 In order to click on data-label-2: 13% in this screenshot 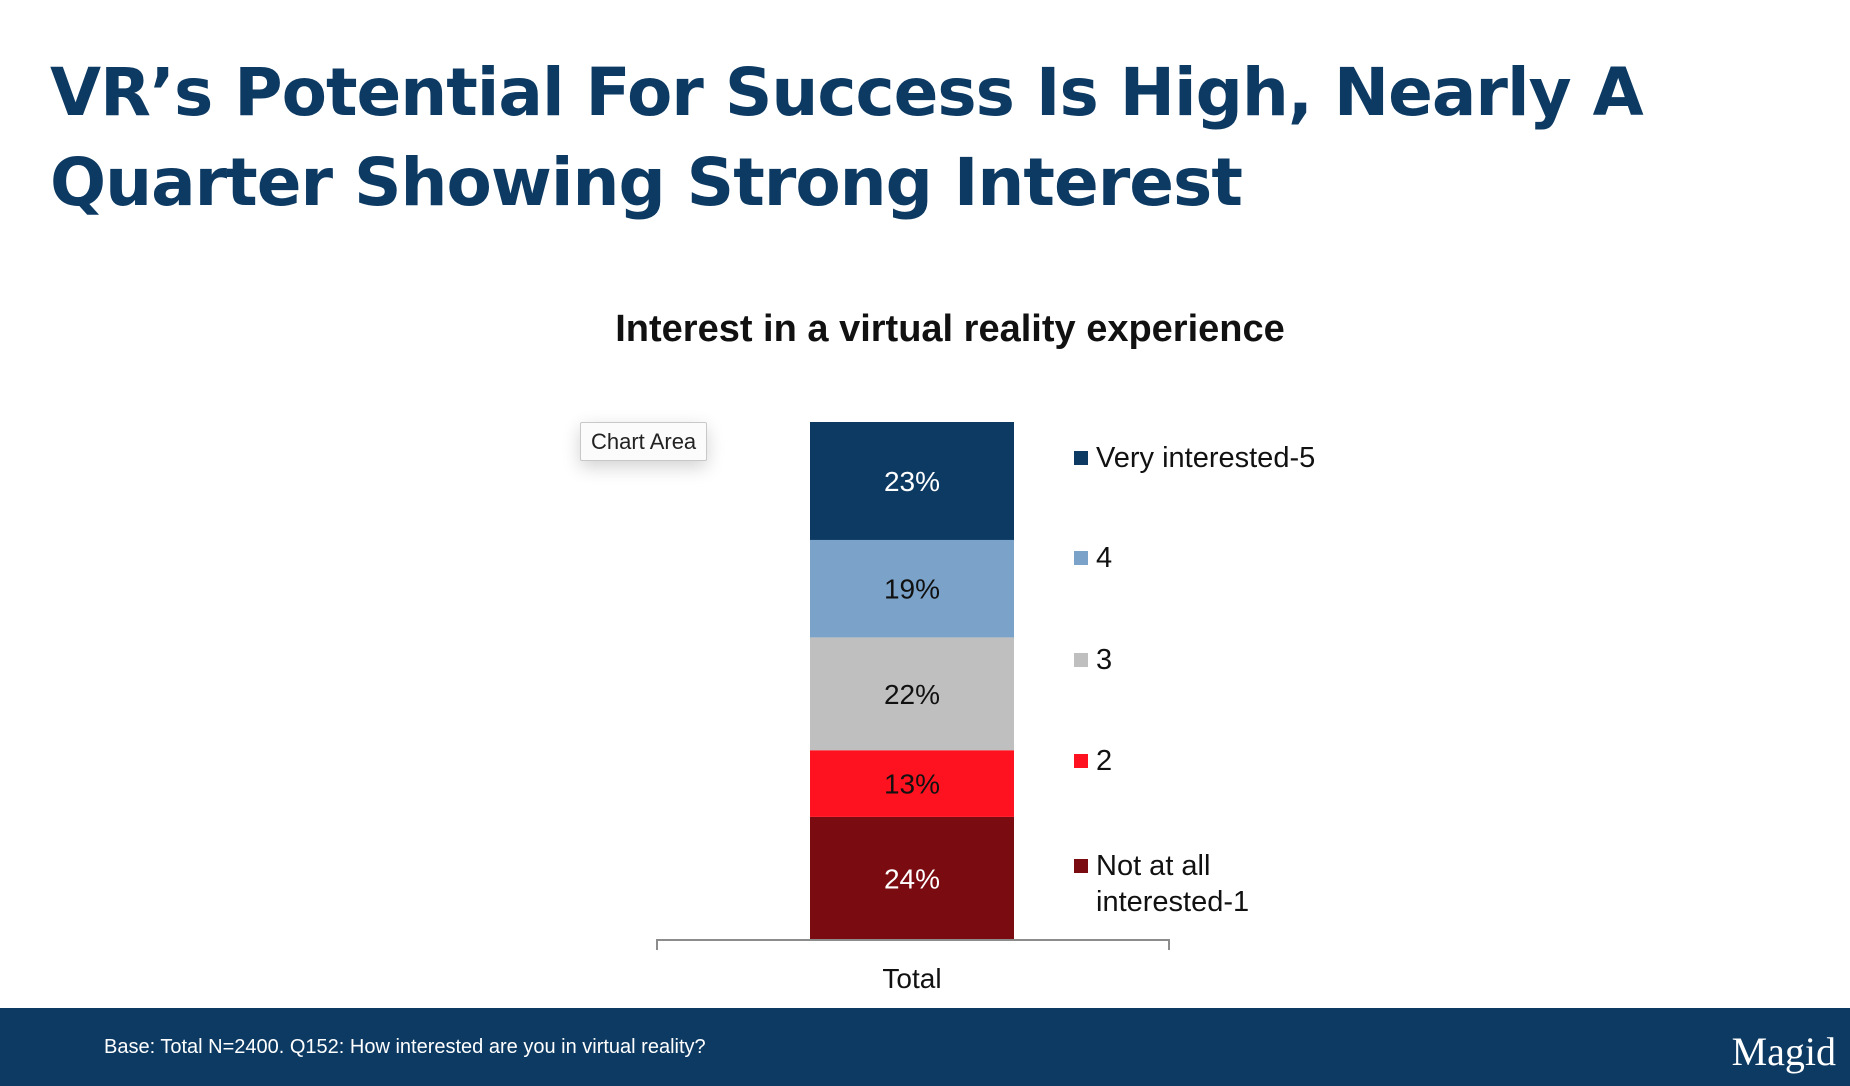, I will do `click(912, 784)`.